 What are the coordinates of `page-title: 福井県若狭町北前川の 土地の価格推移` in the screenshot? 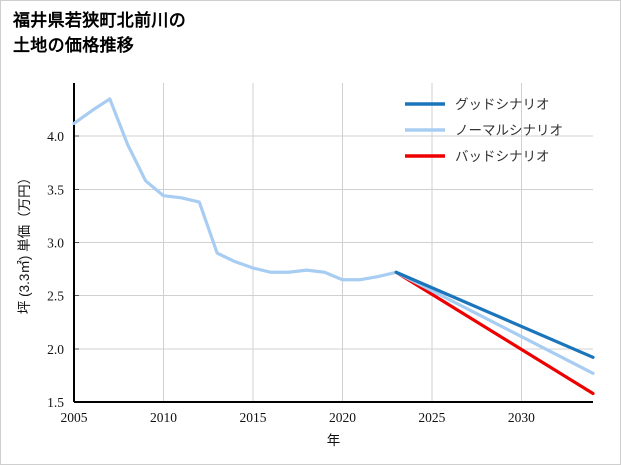 It's located at (99, 33).